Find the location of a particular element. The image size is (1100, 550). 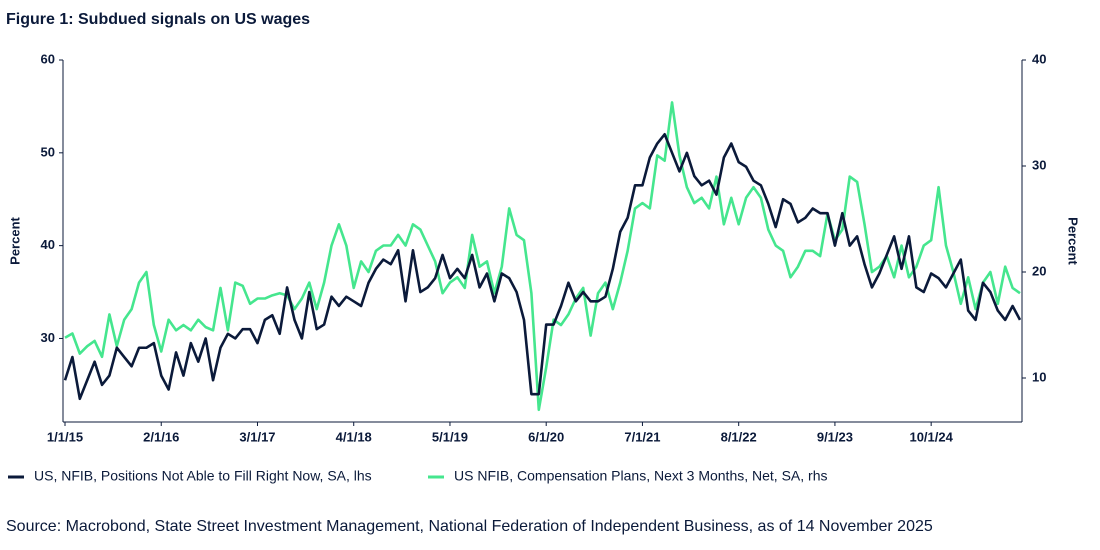

y2-tick-label: 20 is located at coordinates (1039, 270).